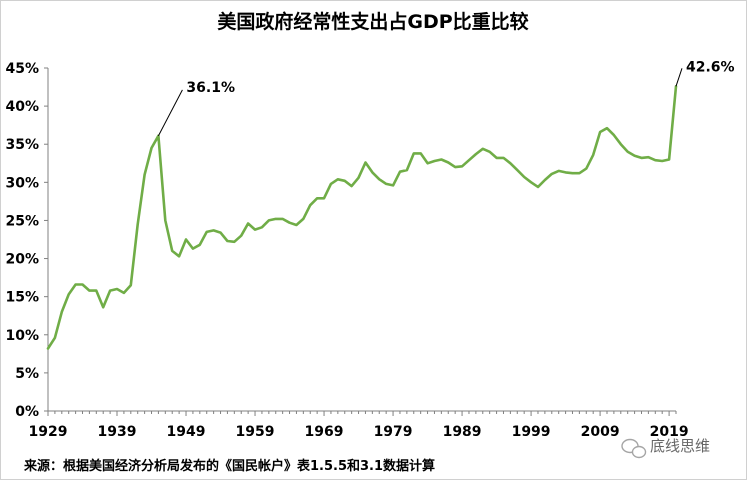 Image resolution: width=747 pixels, height=480 pixels. I want to click on y-tick-label: 5%, so click(27, 374).